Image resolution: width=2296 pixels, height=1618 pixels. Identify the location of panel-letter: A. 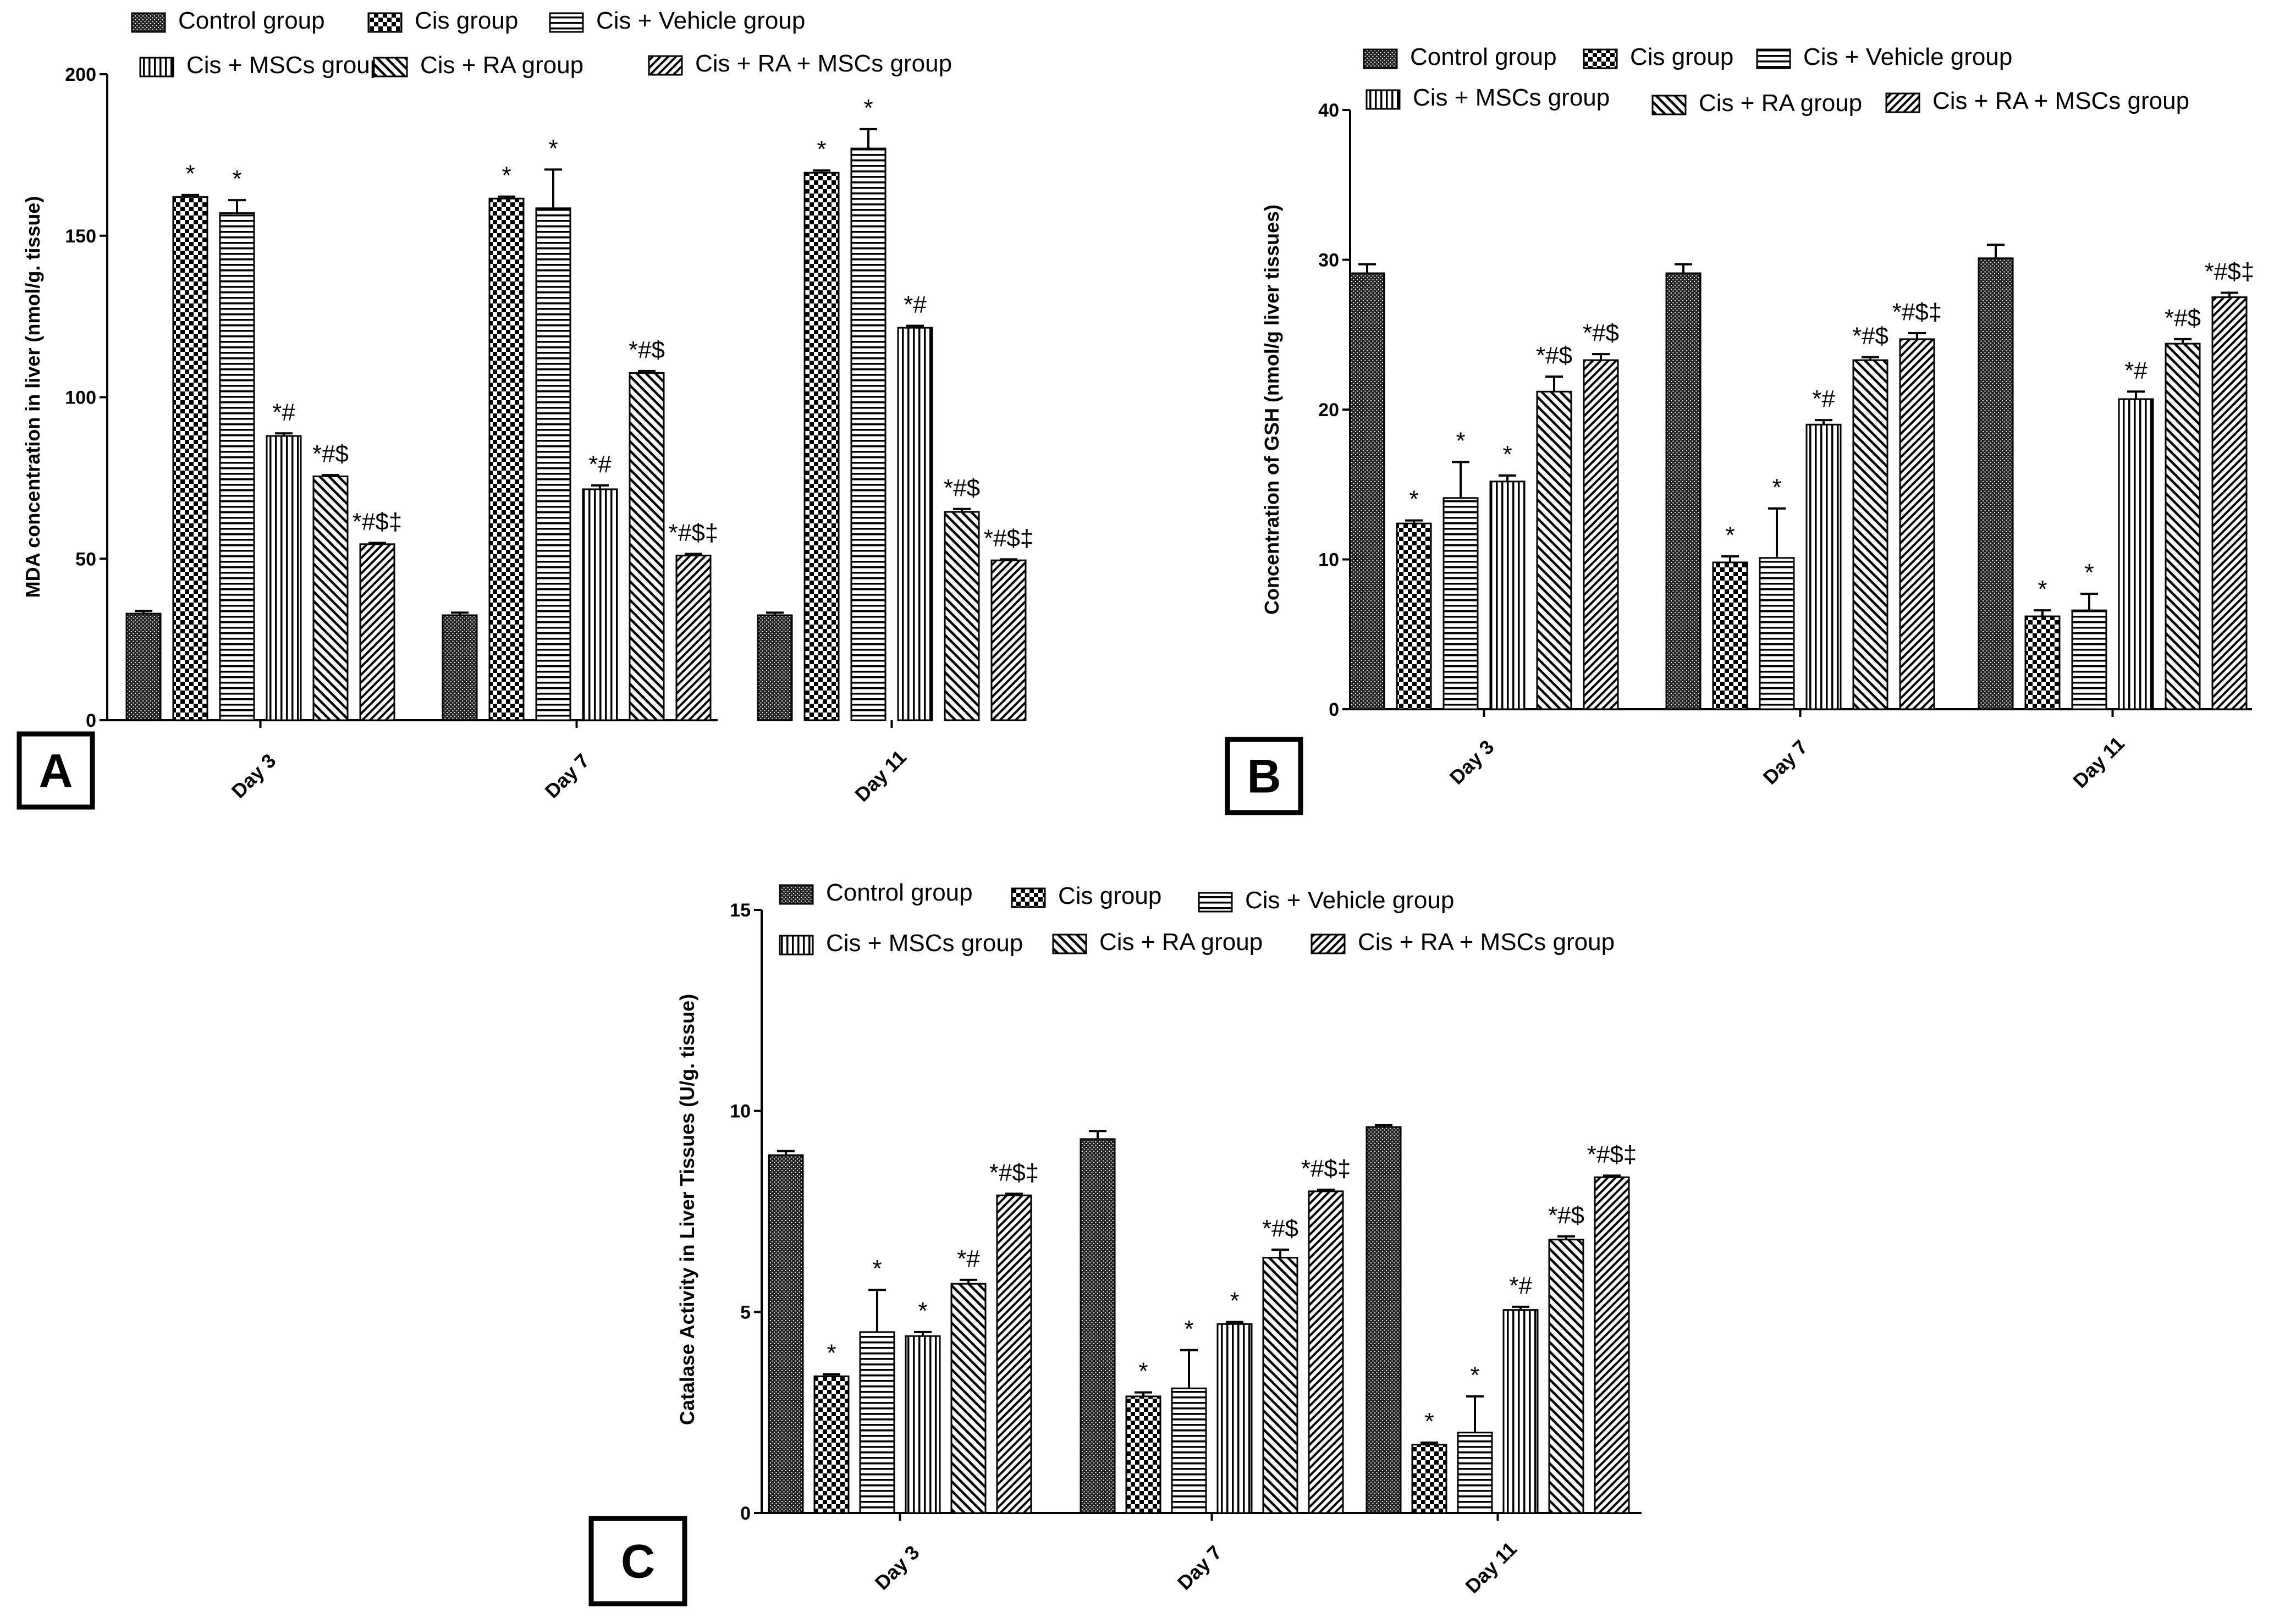
(56, 772).